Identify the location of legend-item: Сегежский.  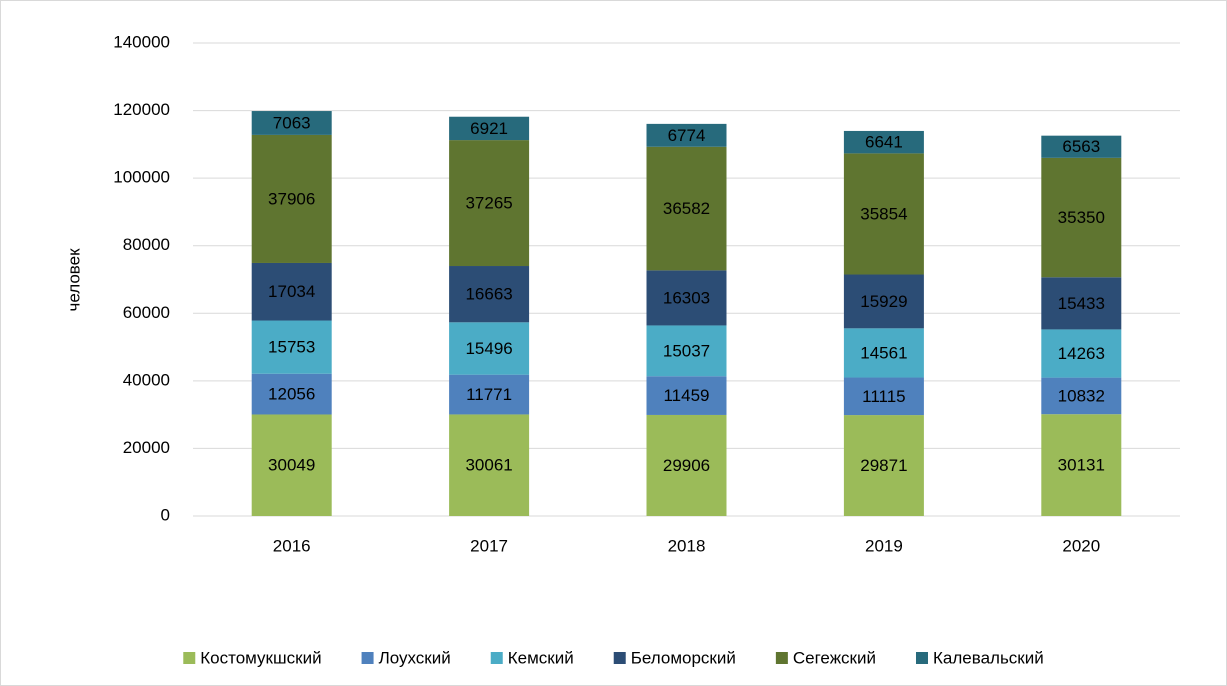
(825, 657).